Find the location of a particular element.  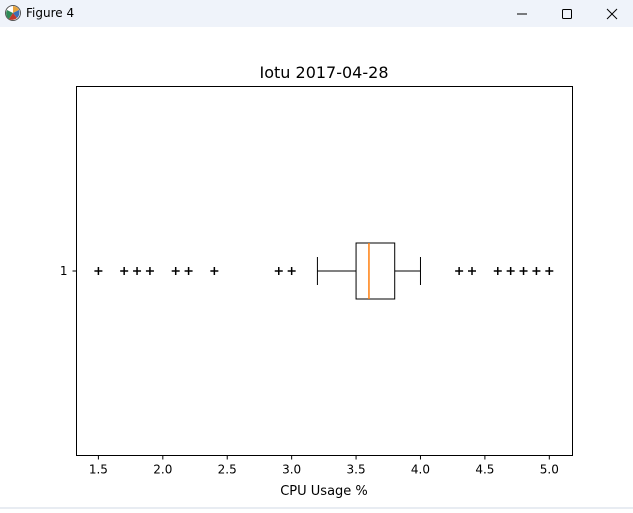

minimize-icon is located at coordinates (522, 13).